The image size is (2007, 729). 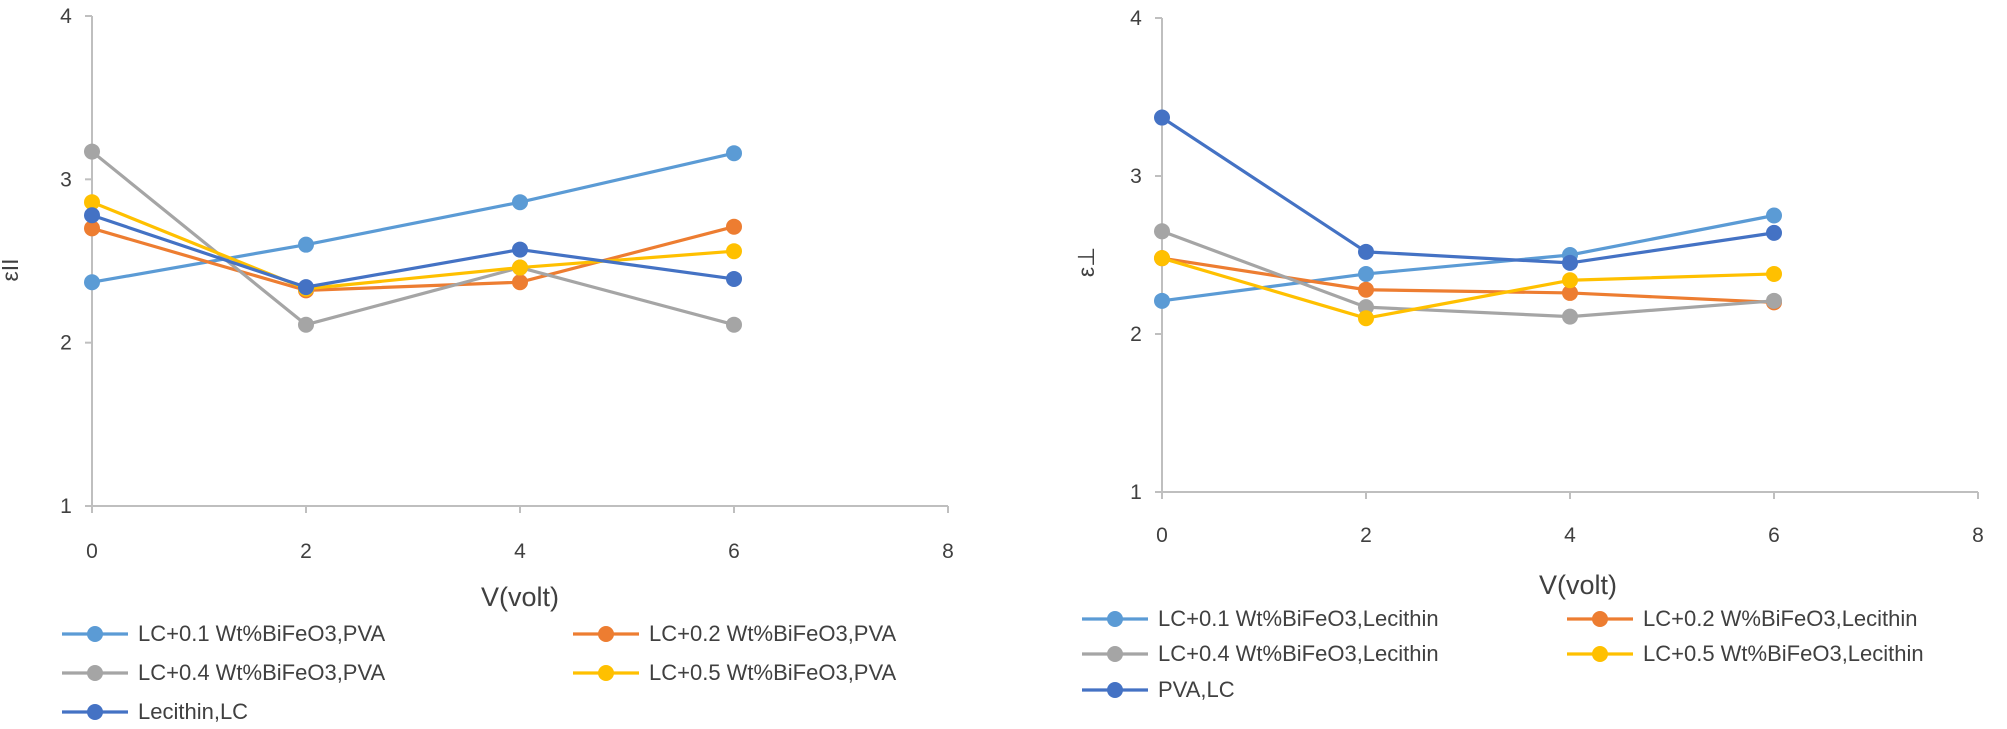 What do you see at coordinates (1086, 262) in the screenshot?
I see `y-axis-label: ε⊥` at bounding box center [1086, 262].